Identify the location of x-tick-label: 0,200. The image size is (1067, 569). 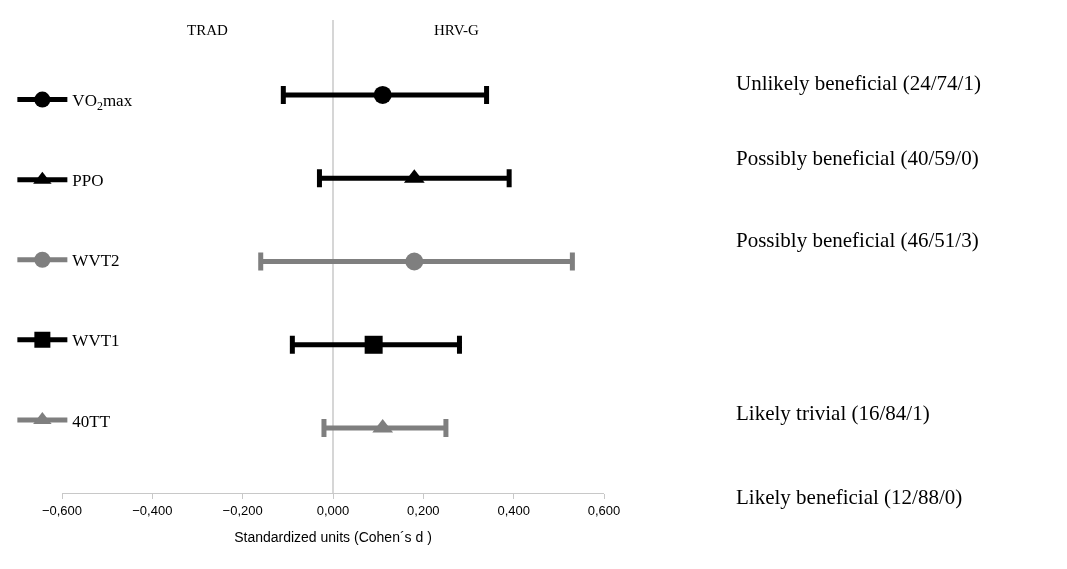
(423, 510).